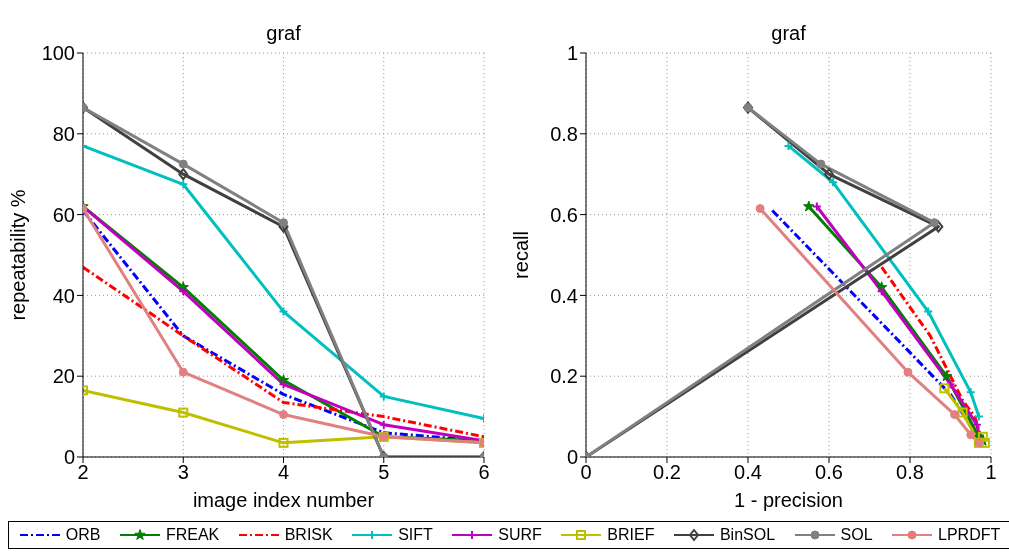 The height and width of the screenshot is (559, 1009). Describe the element at coordinates (183, 472) in the screenshot. I see `x-tick-label: 3` at that location.